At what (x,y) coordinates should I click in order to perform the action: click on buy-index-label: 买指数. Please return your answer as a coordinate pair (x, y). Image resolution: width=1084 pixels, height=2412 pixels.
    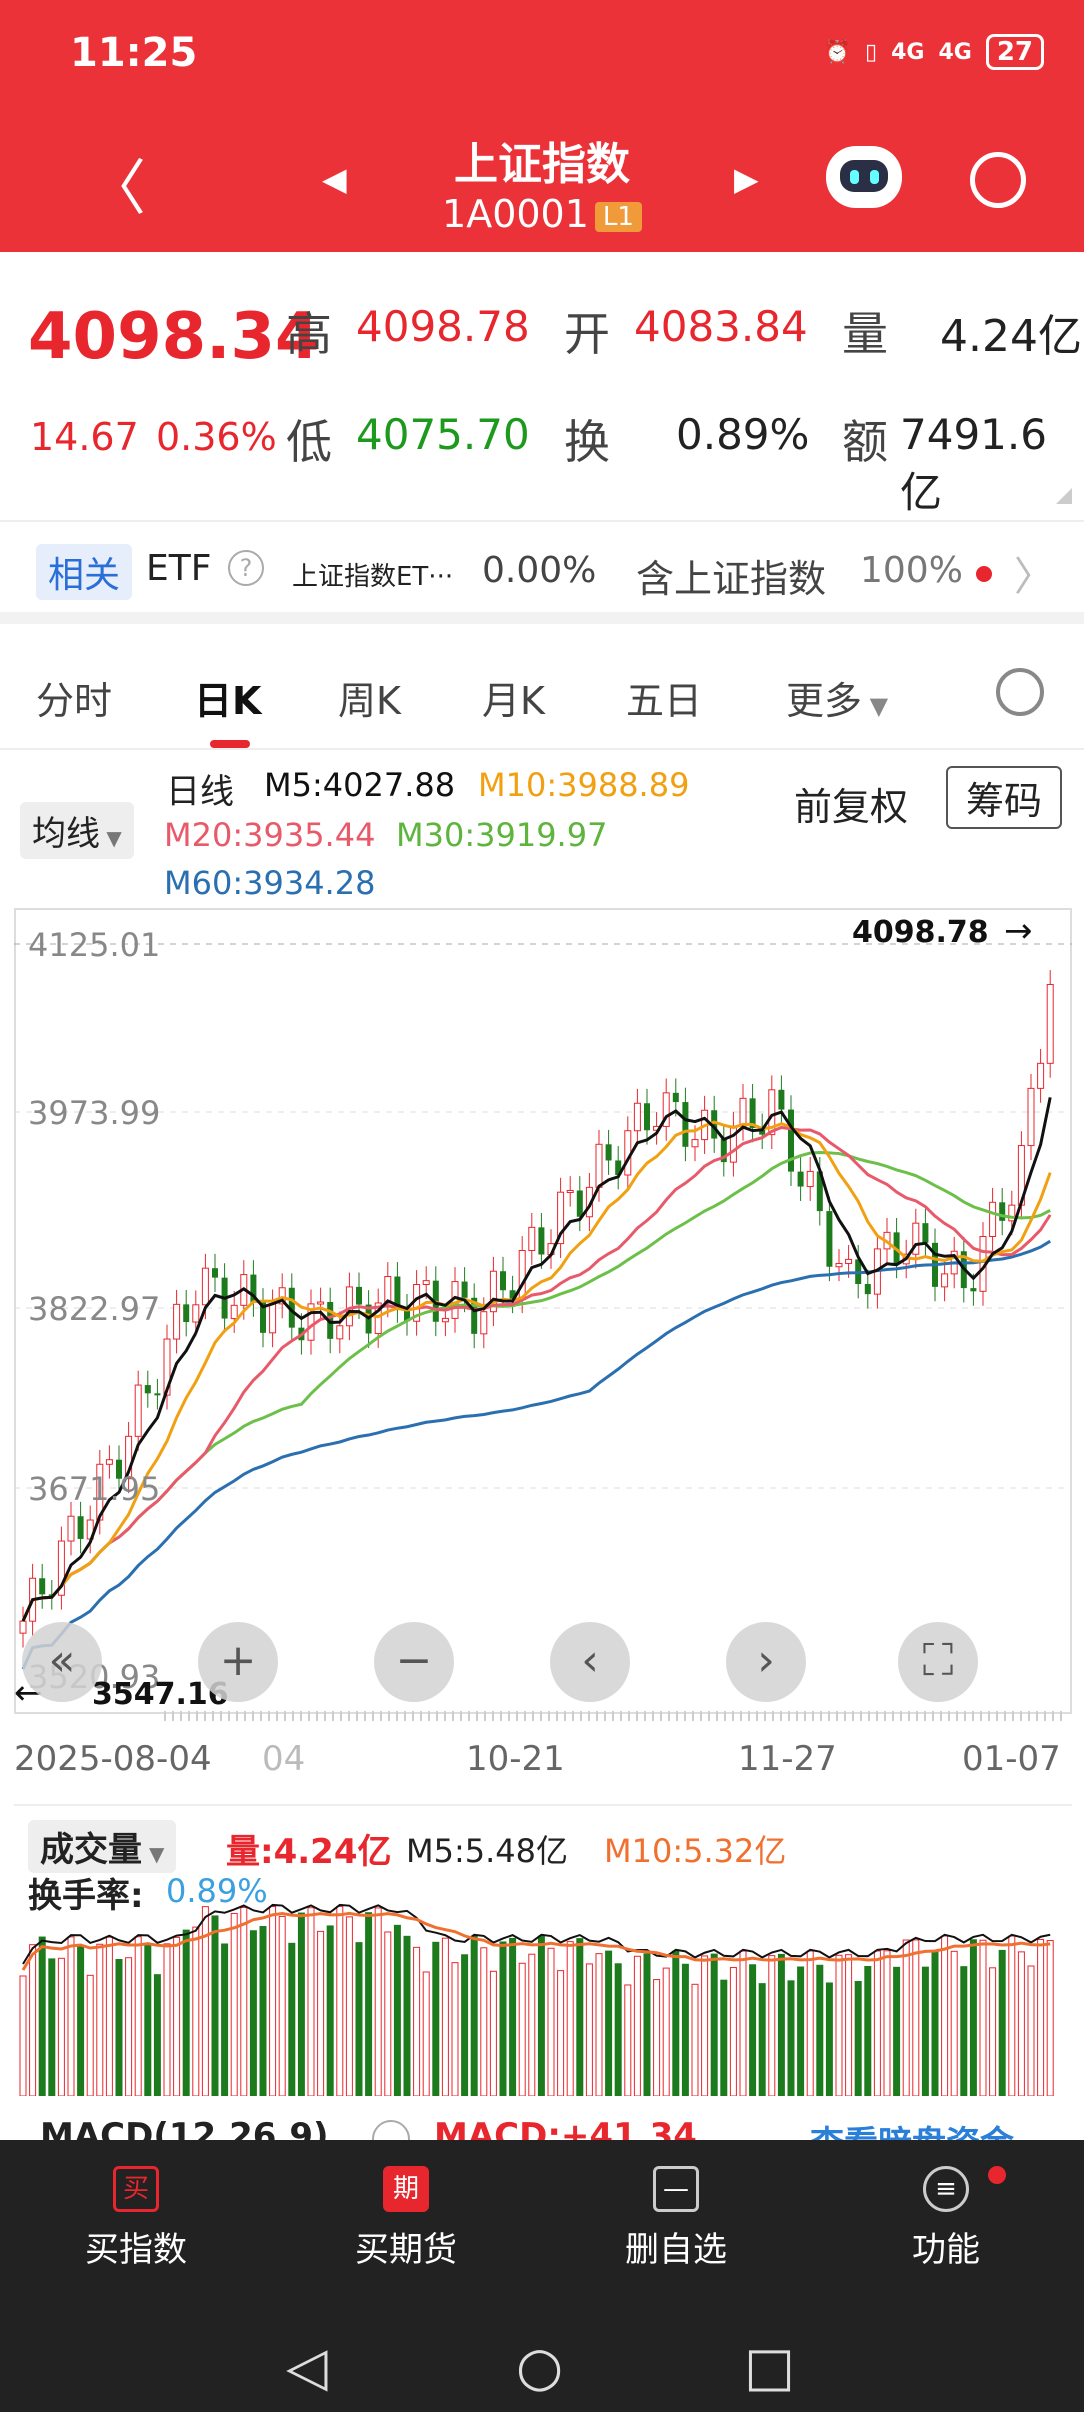
    Looking at the image, I should click on (136, 2250).